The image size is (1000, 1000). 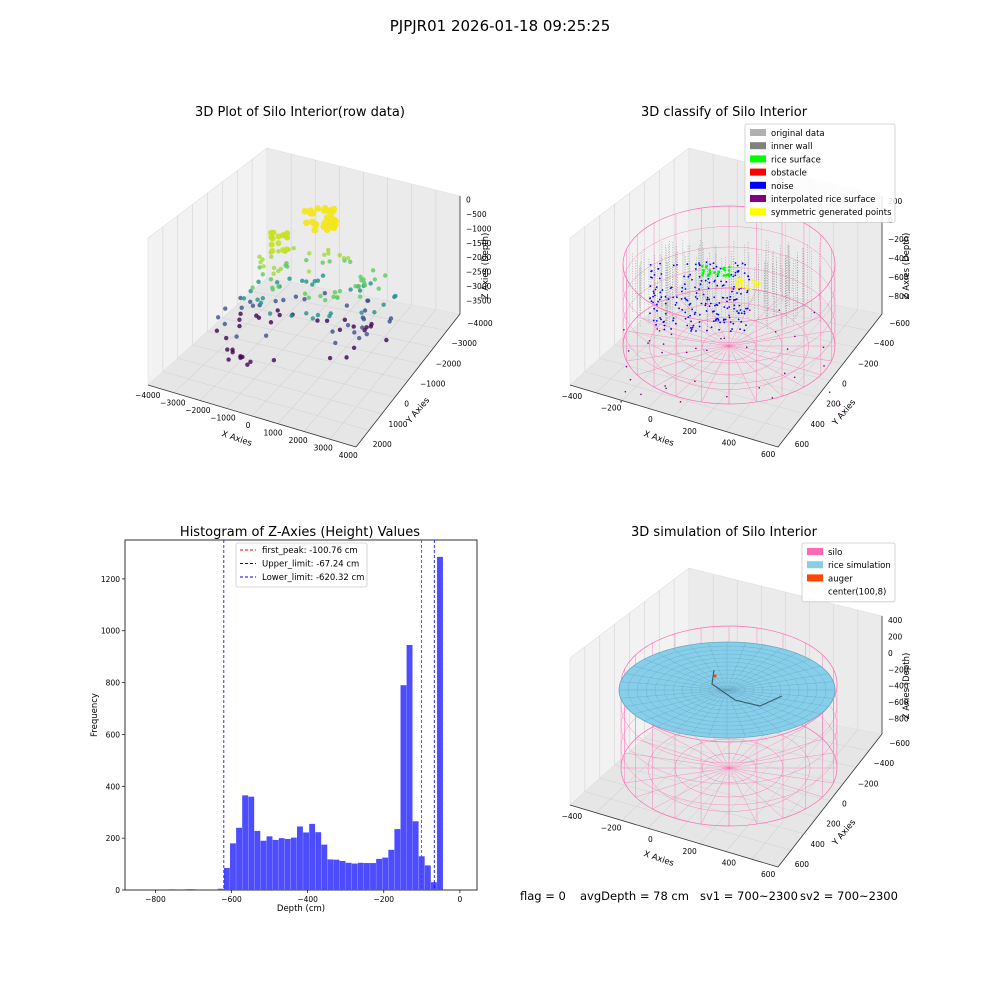 I want to click on simulation-surface-ridge, so click(x=747, y=688).